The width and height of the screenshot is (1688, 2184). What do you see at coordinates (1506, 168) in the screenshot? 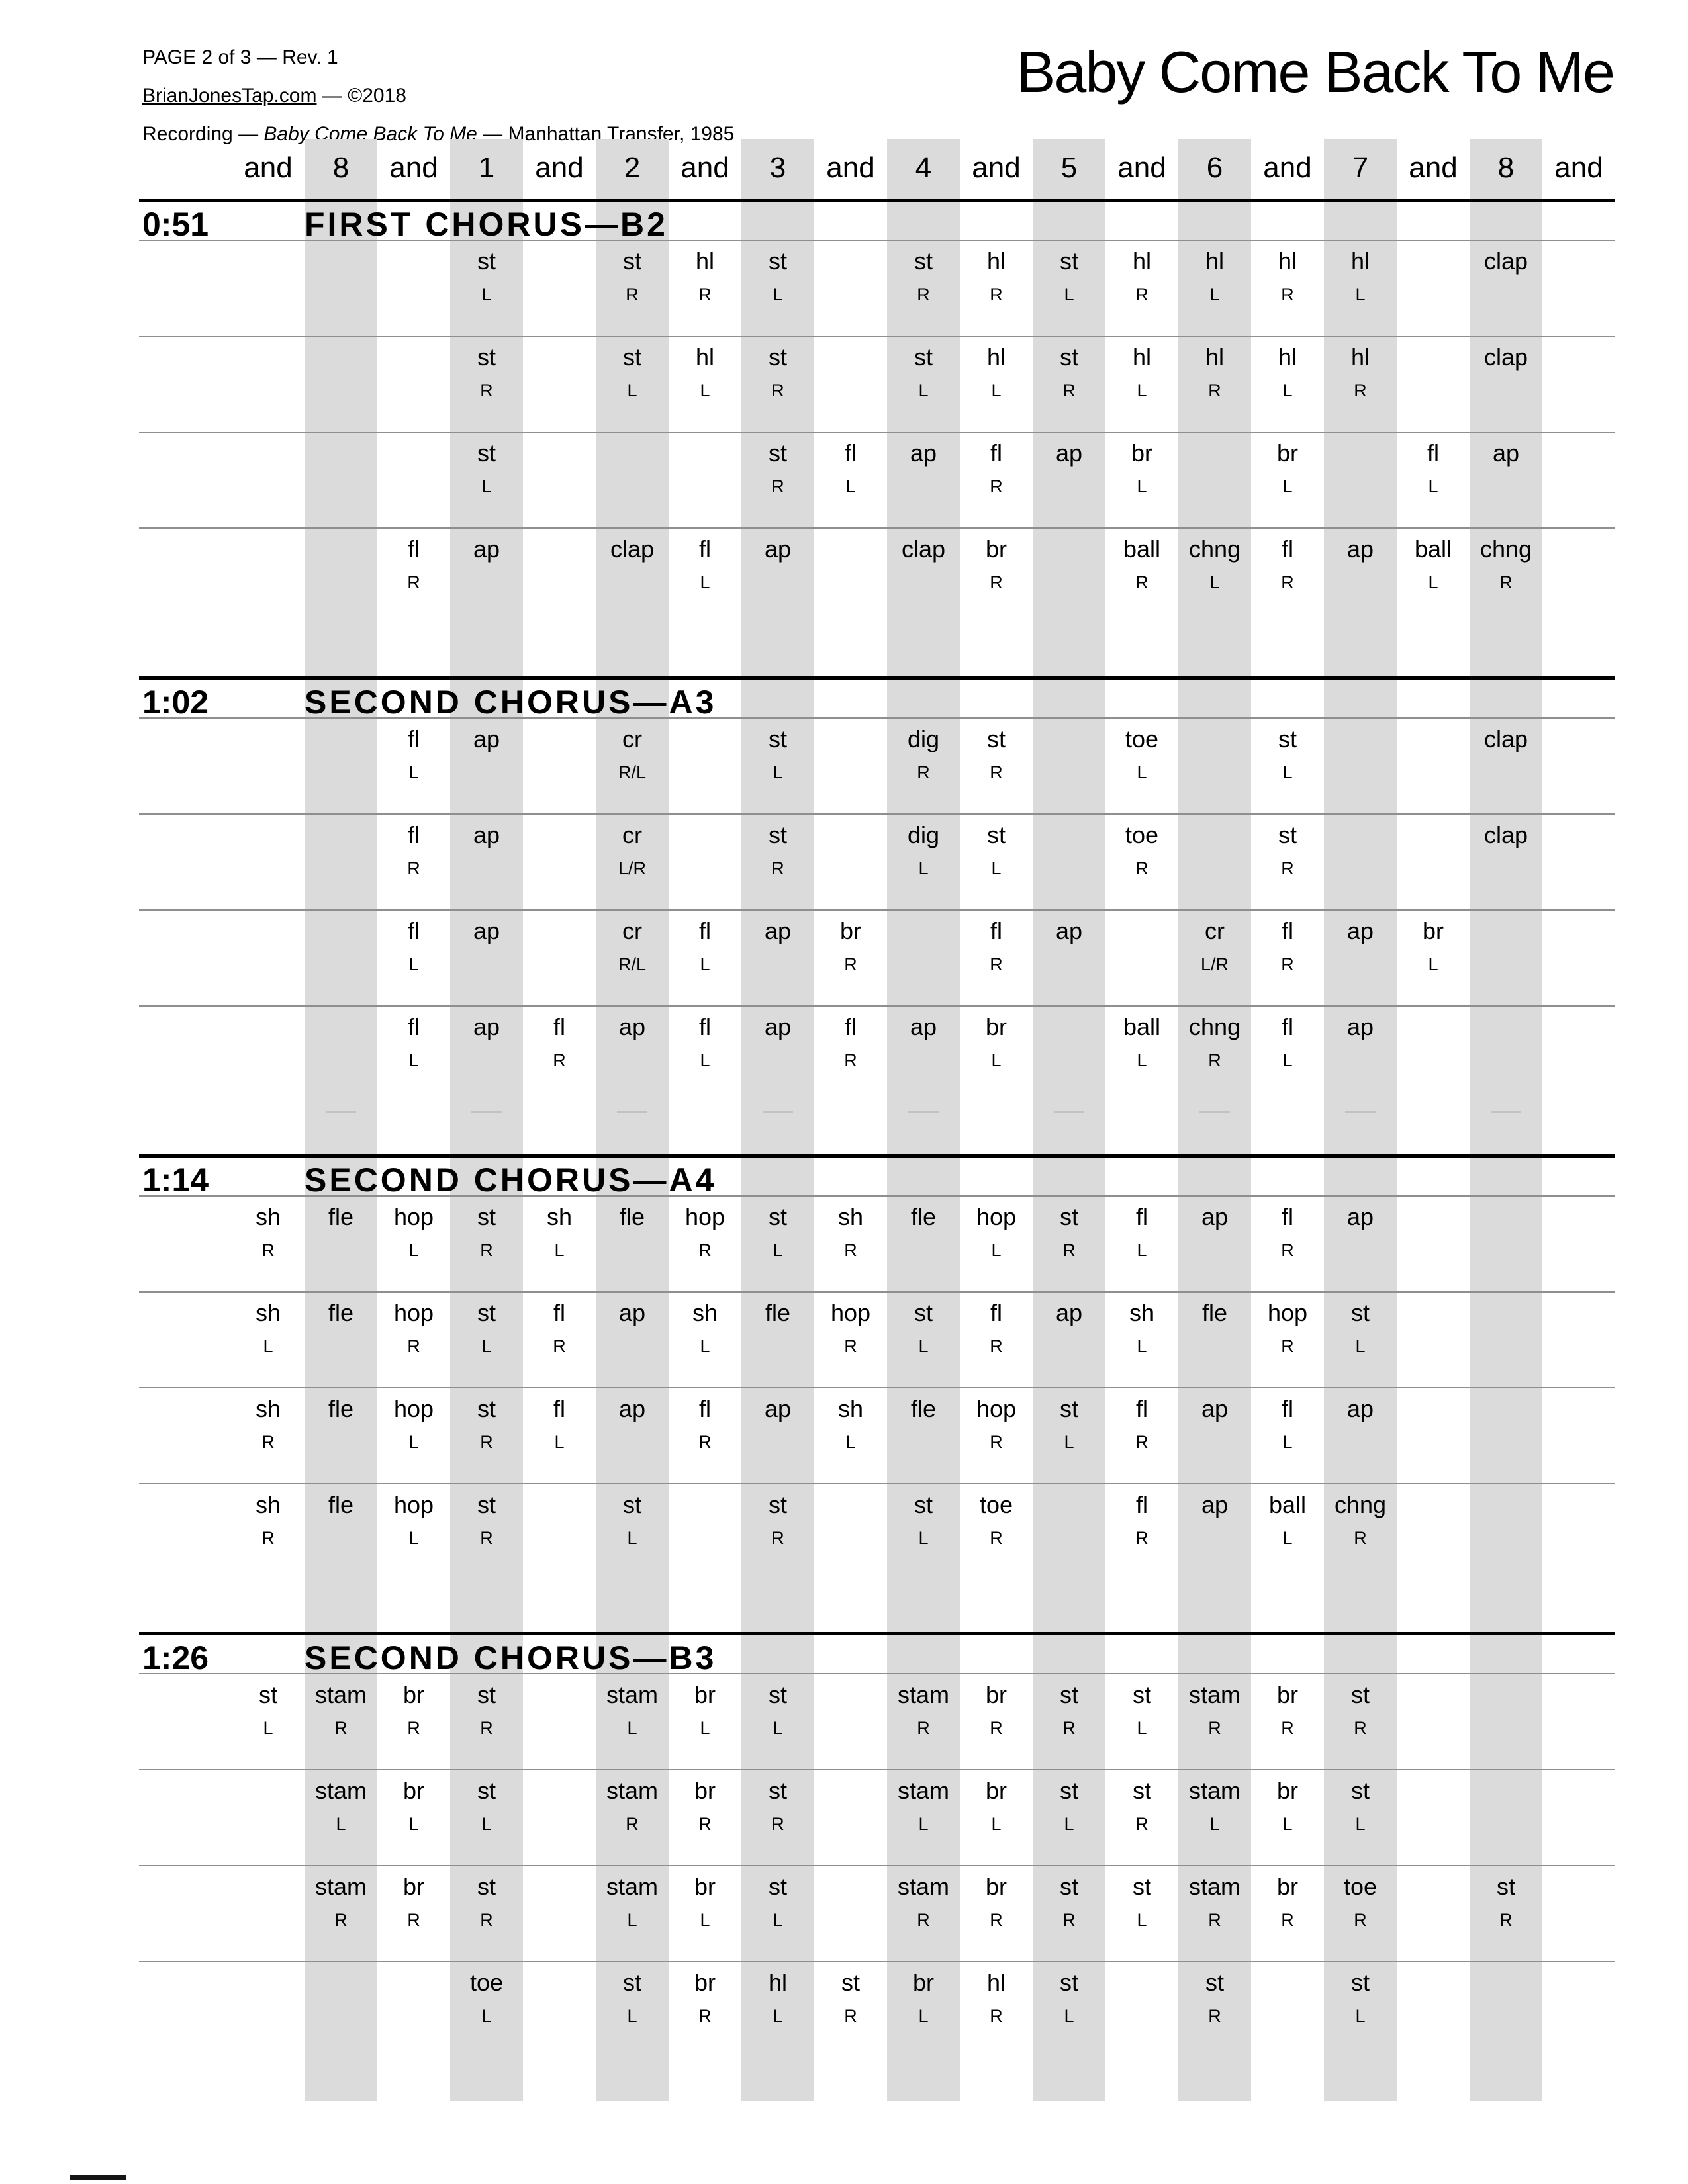
I see `beat-label-8-17: 8` at bounding box center [1506, 168].